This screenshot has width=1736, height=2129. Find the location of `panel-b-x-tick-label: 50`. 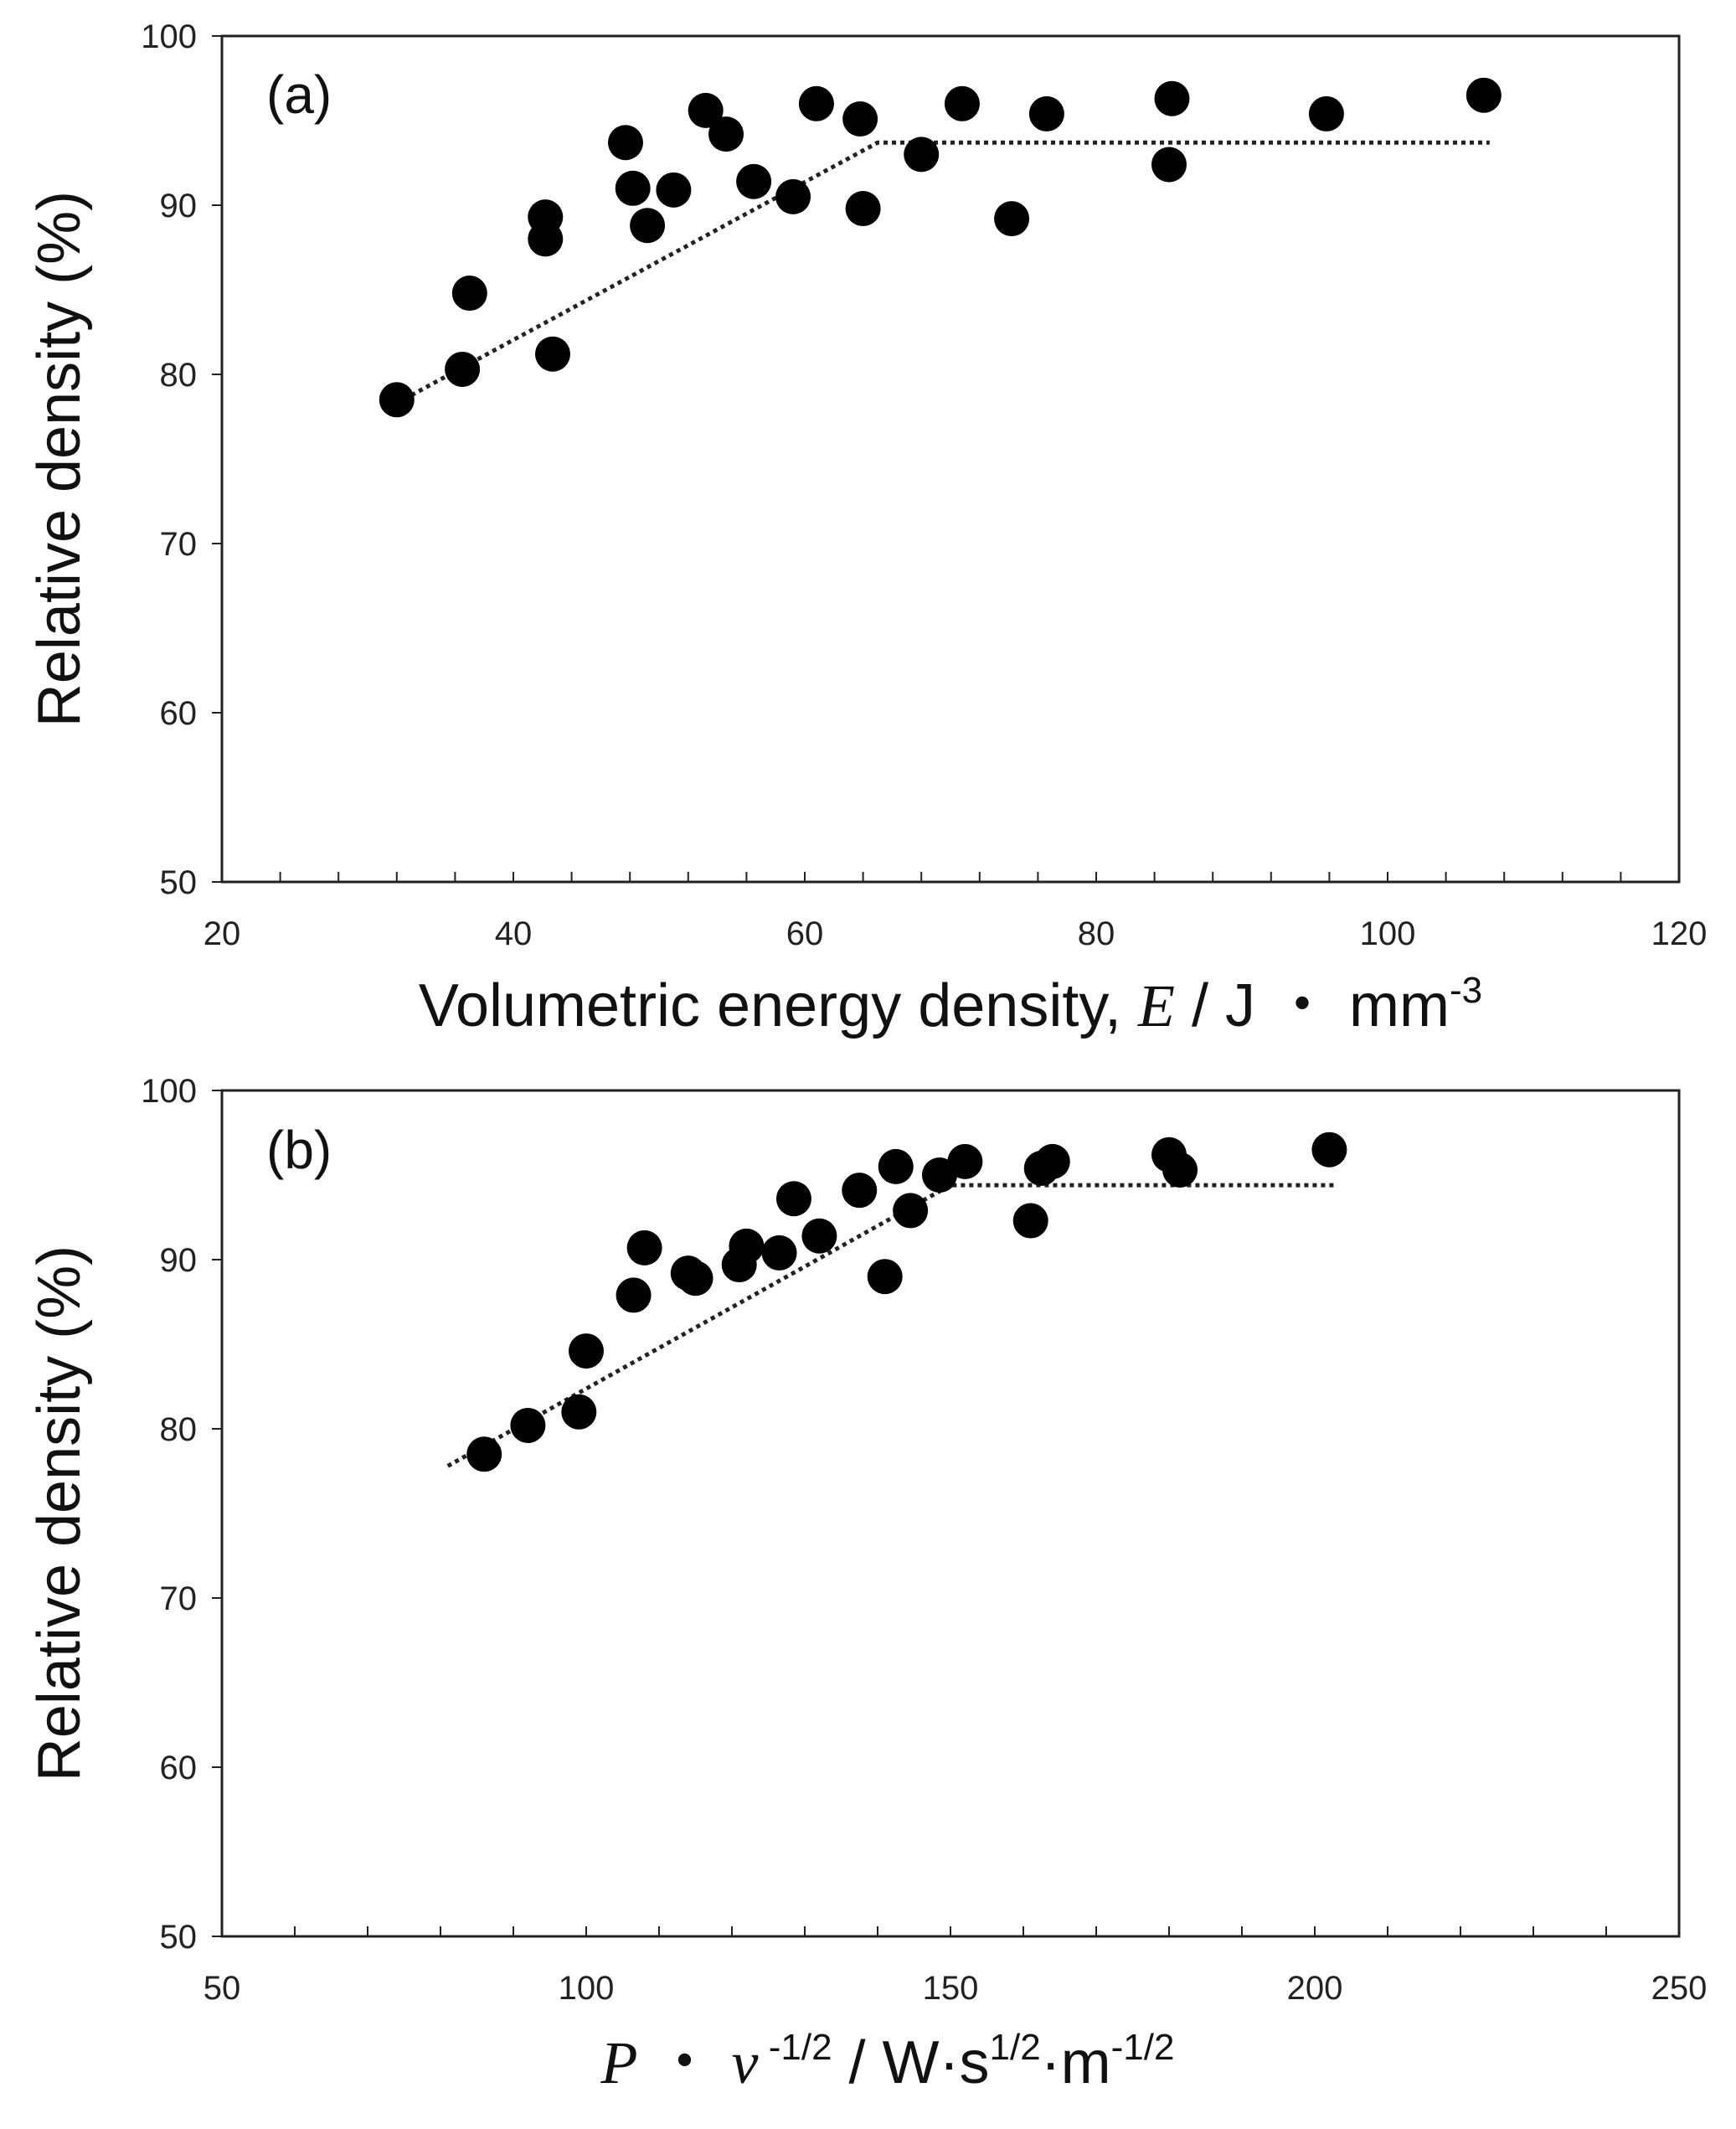

panel-b-x-tick-label: 50 is located at coordinates (222, 1989).